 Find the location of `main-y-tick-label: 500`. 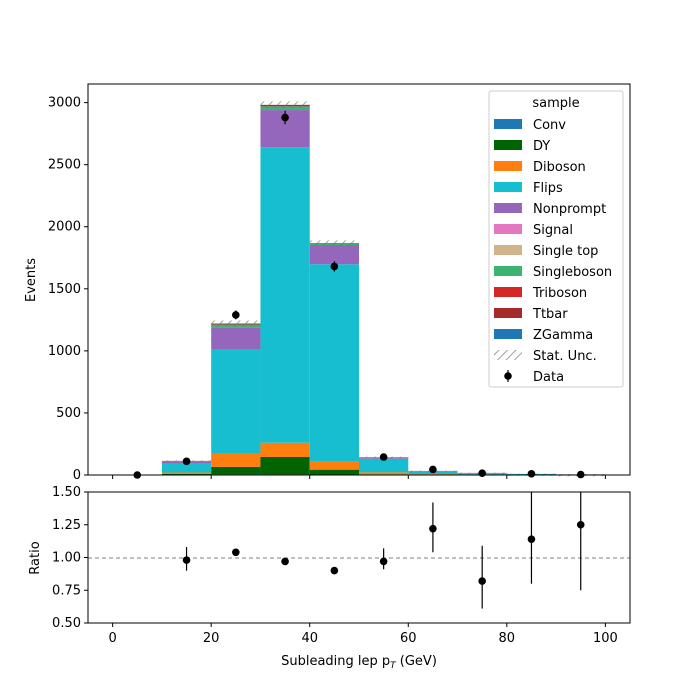

main-y-tick-label: 500 is located at coordinates (68, 413).